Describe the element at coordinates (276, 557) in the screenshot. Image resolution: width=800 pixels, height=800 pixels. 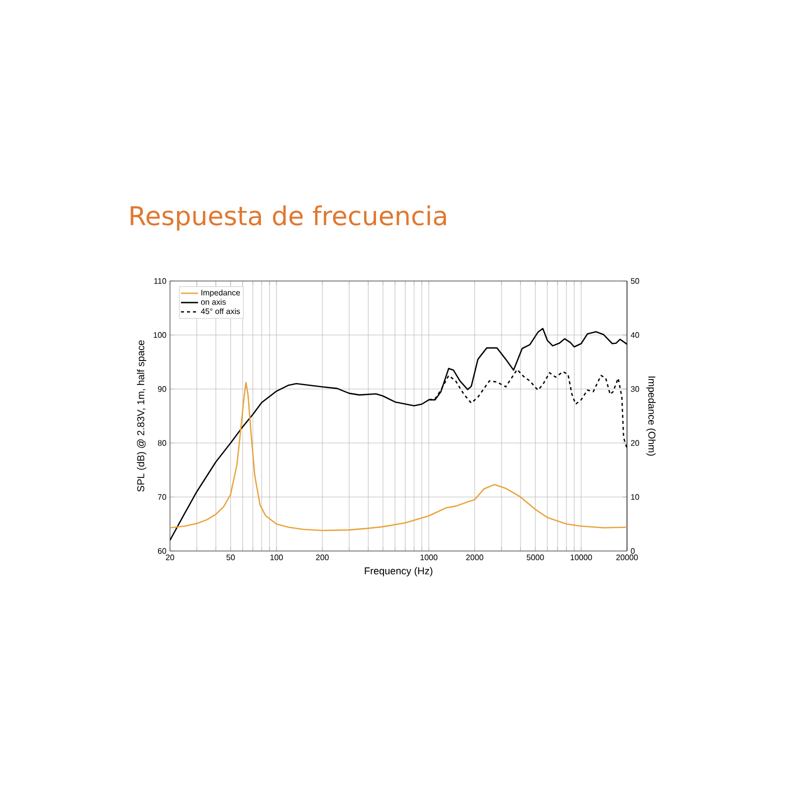
I see `x-tick-label: 100` at that location.